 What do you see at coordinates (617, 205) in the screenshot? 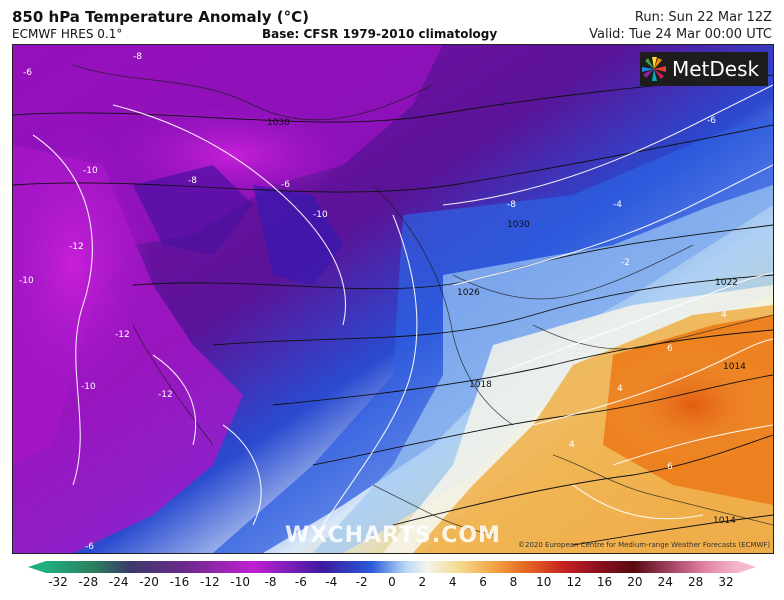
I see `iso-label: -4` at bounding box center [617, 205].